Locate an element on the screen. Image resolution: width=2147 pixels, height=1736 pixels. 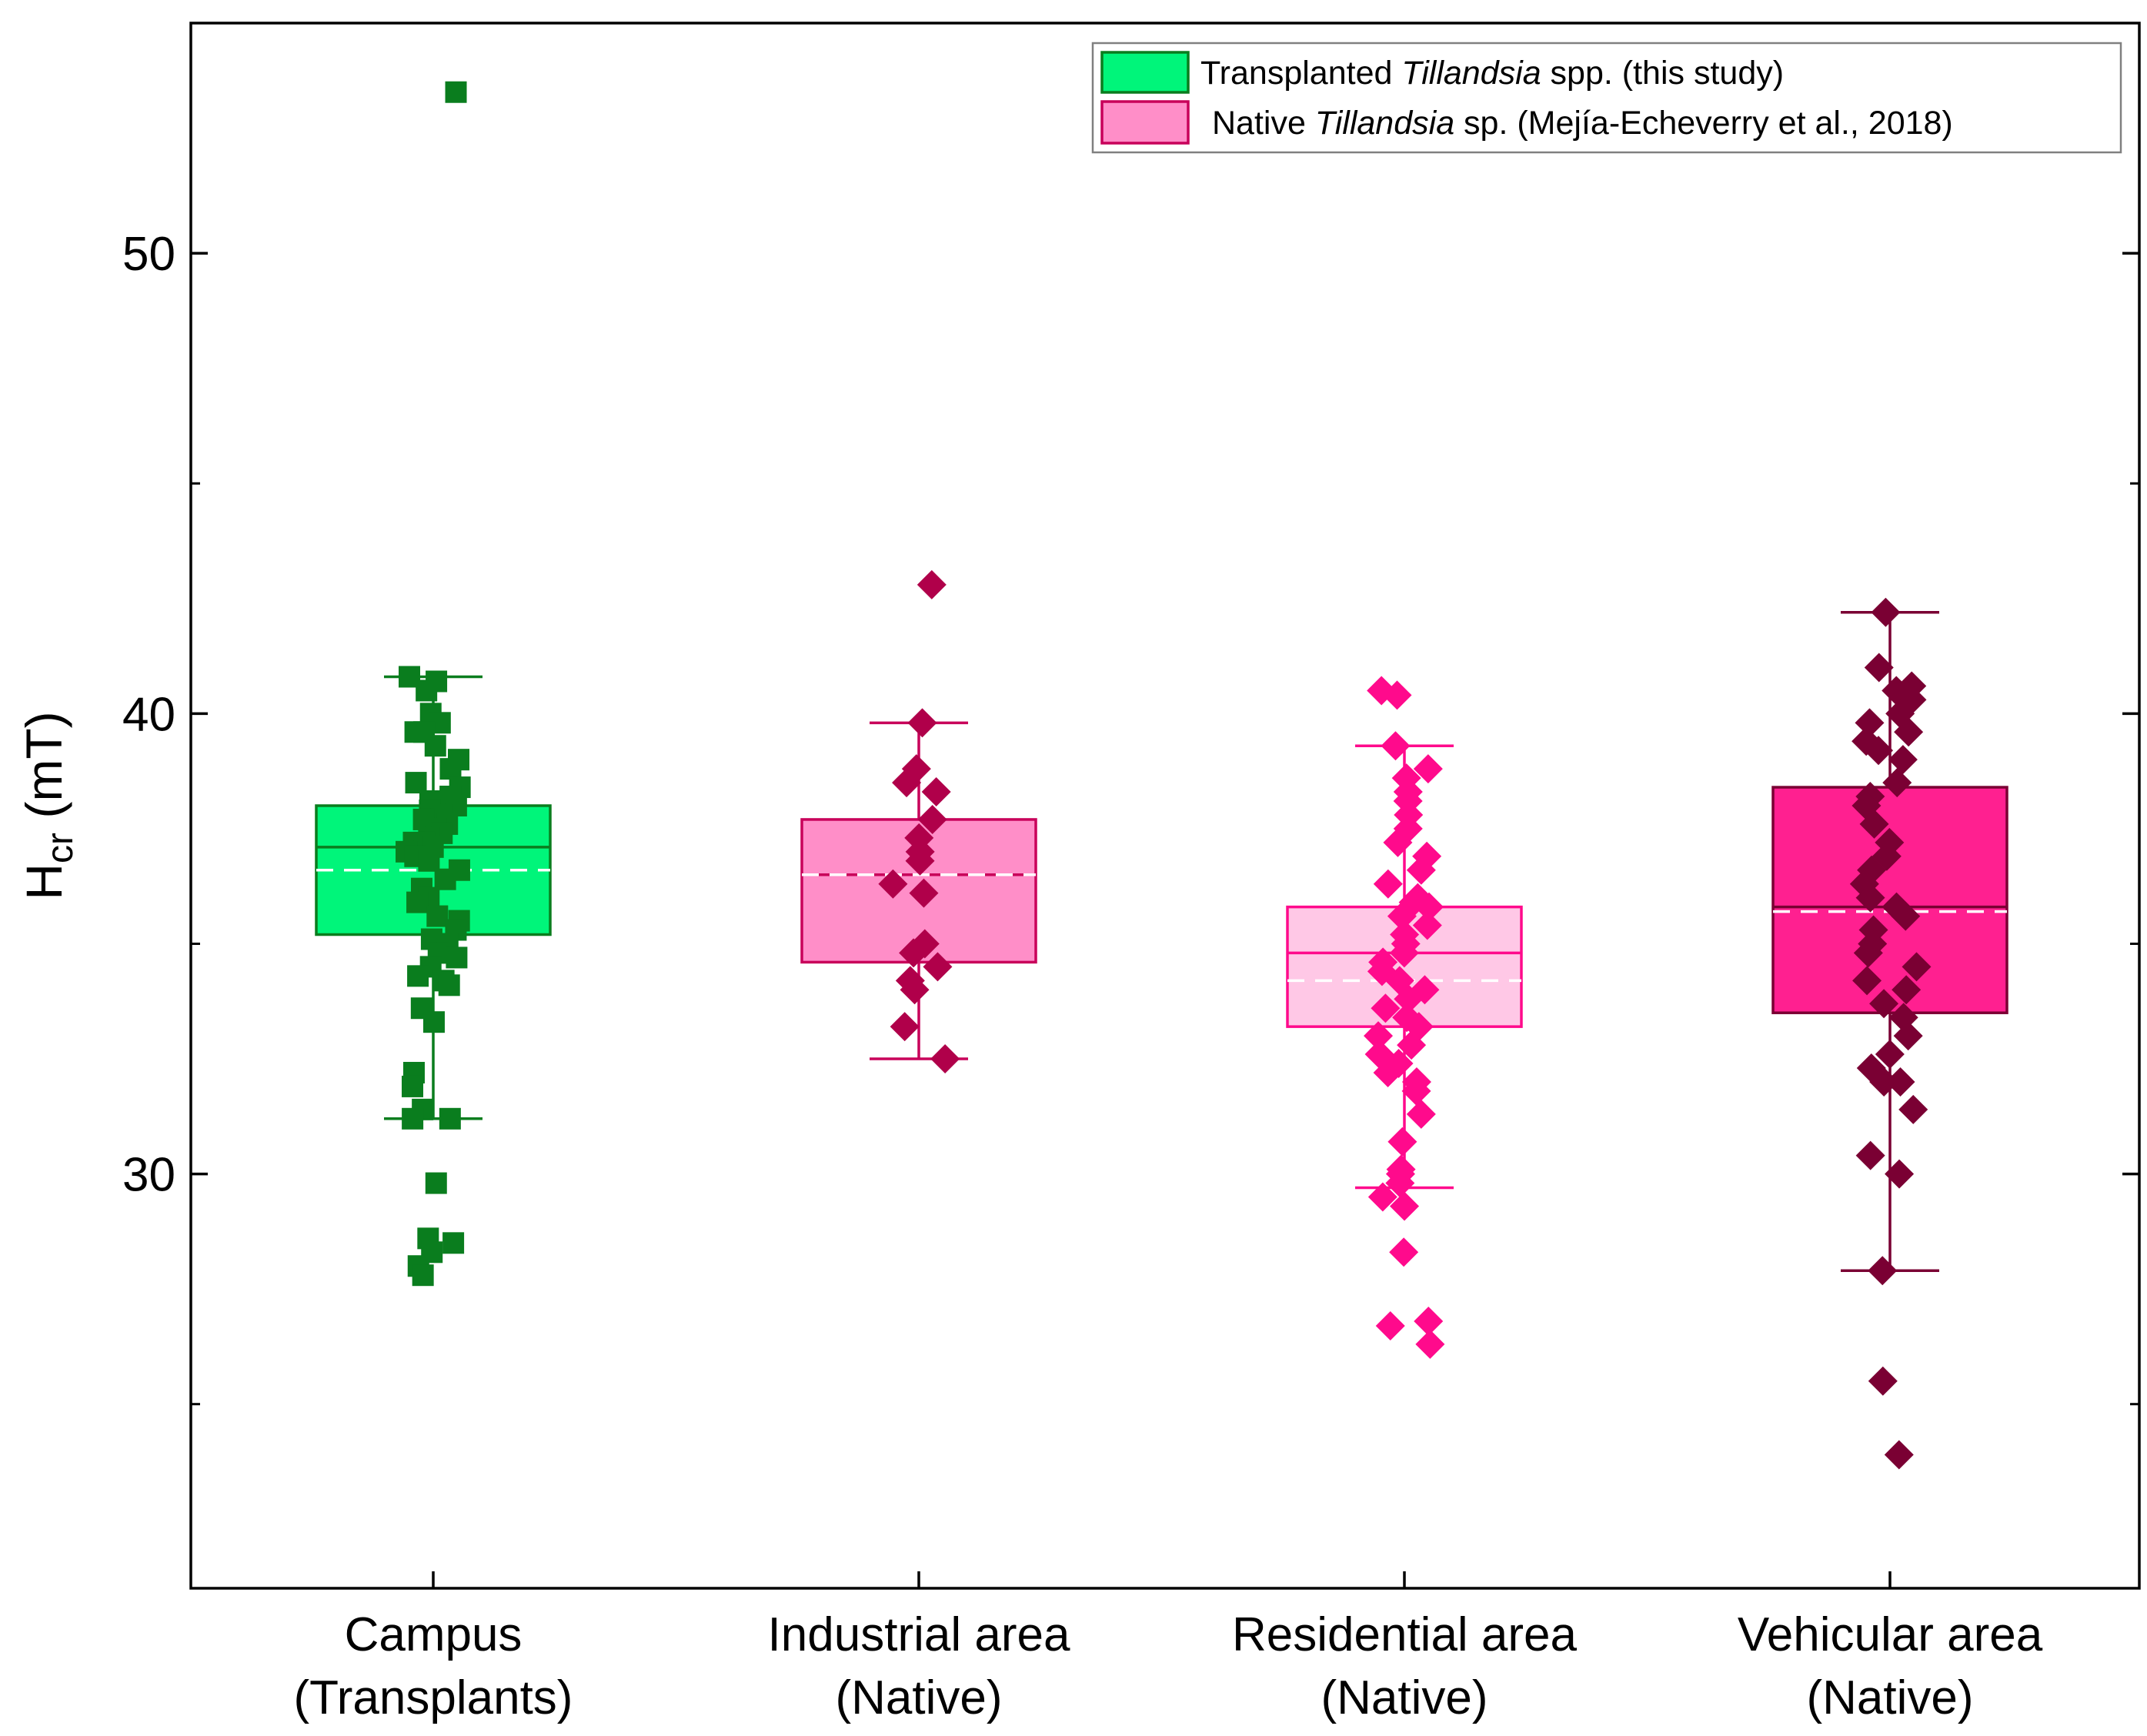
x-tick-label-vehicular-line1: Vehicular area is located at coordinates (1890, 1634).